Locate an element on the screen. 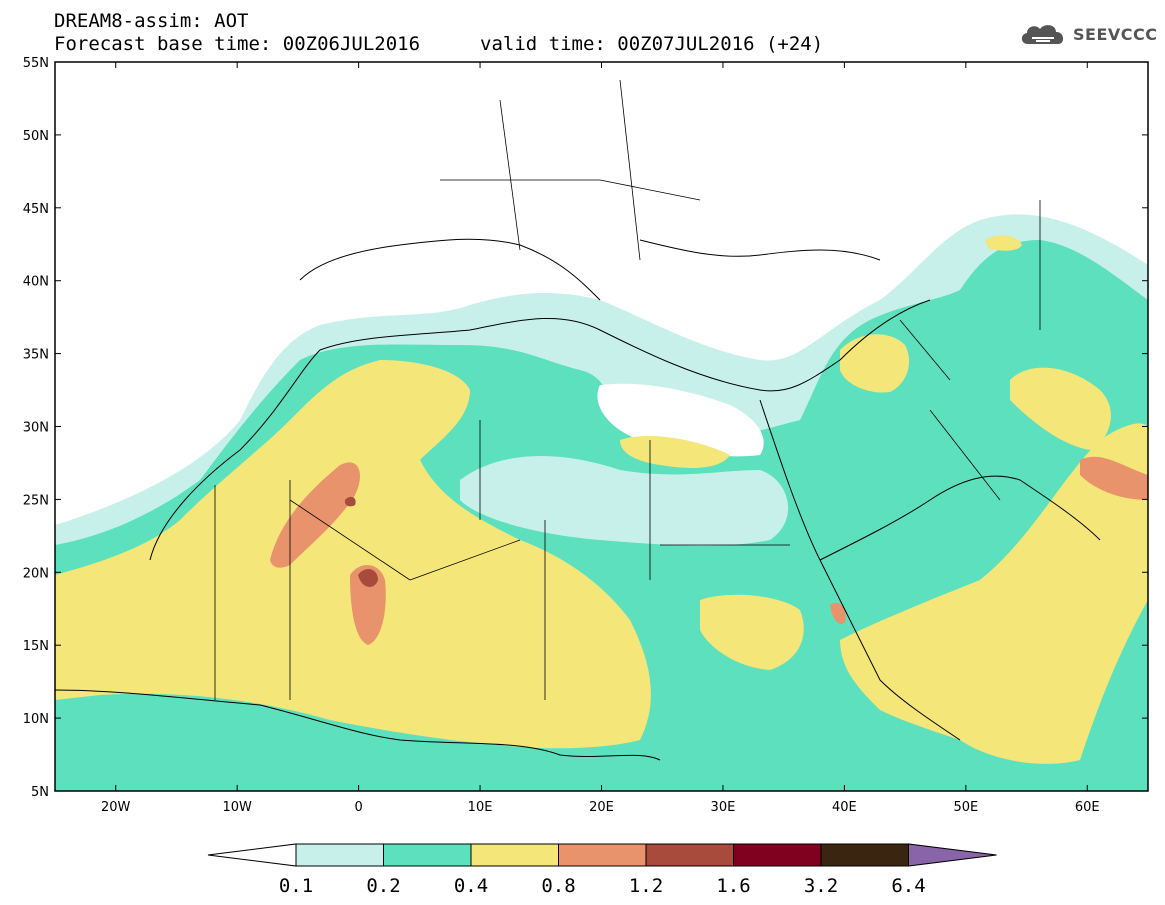  lon-tick-label: 20E is located at coordinates (601, 807).